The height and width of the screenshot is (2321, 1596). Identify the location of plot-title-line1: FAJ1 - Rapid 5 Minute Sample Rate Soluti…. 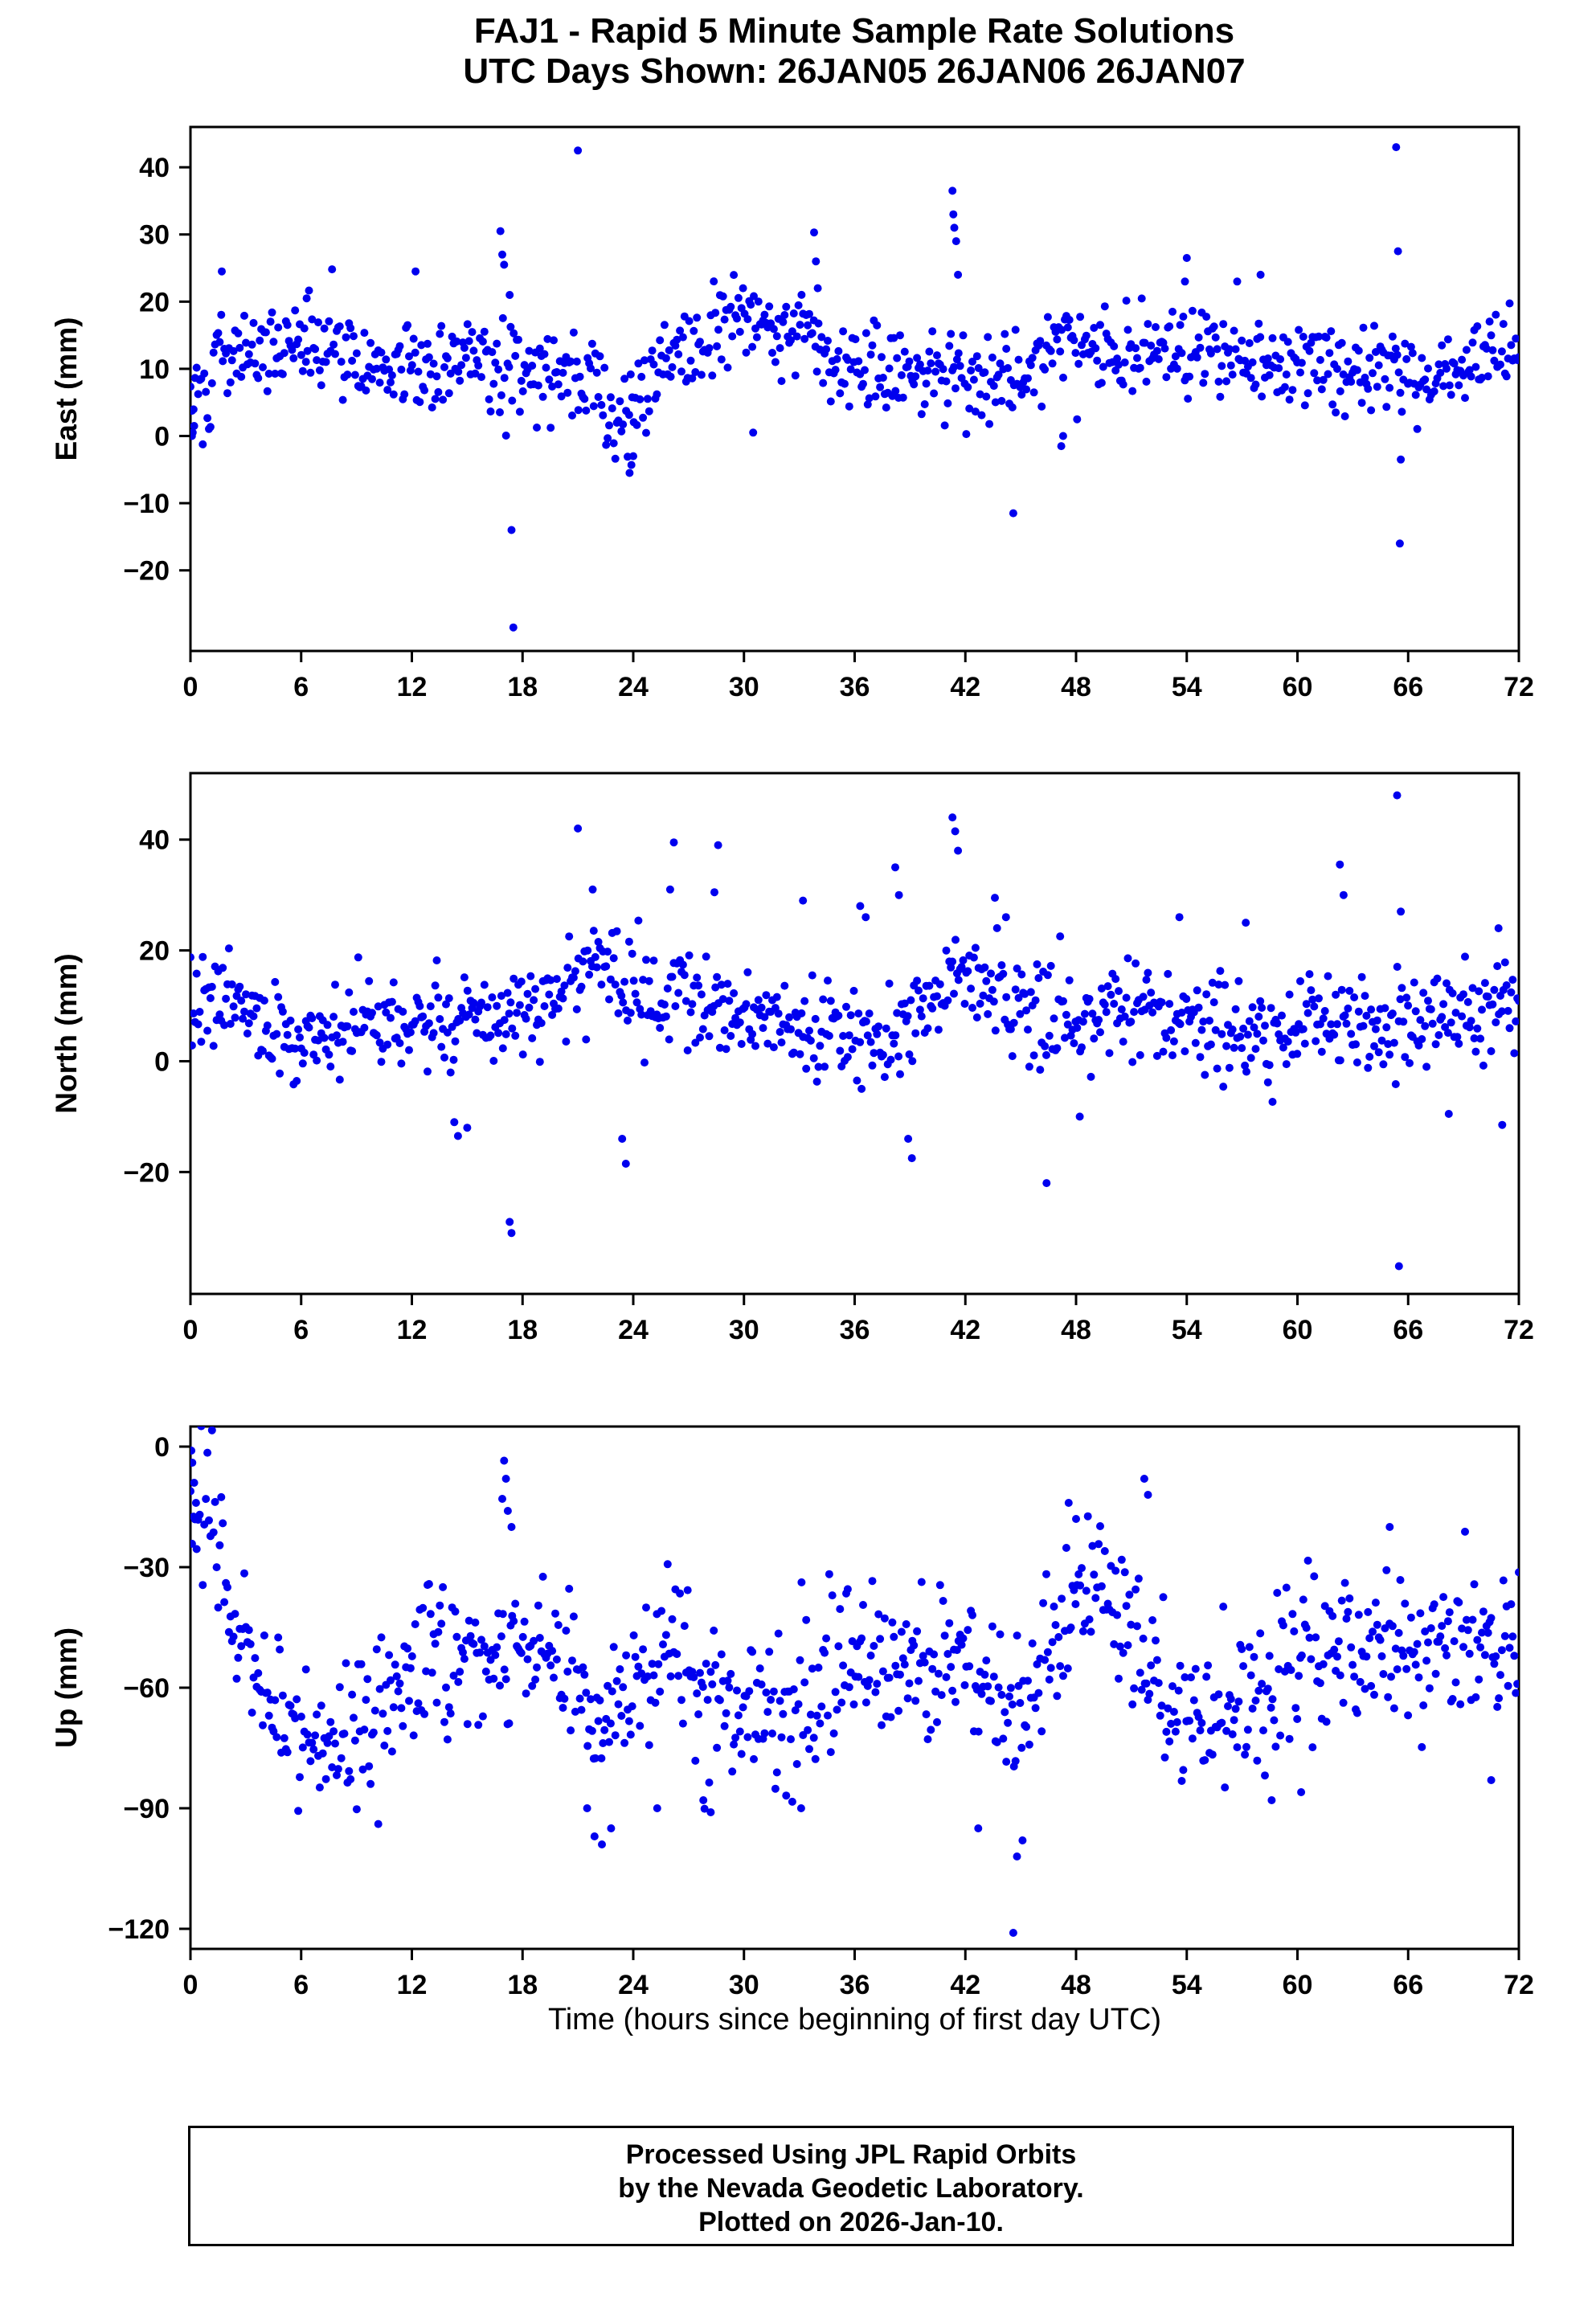
(854, 31).